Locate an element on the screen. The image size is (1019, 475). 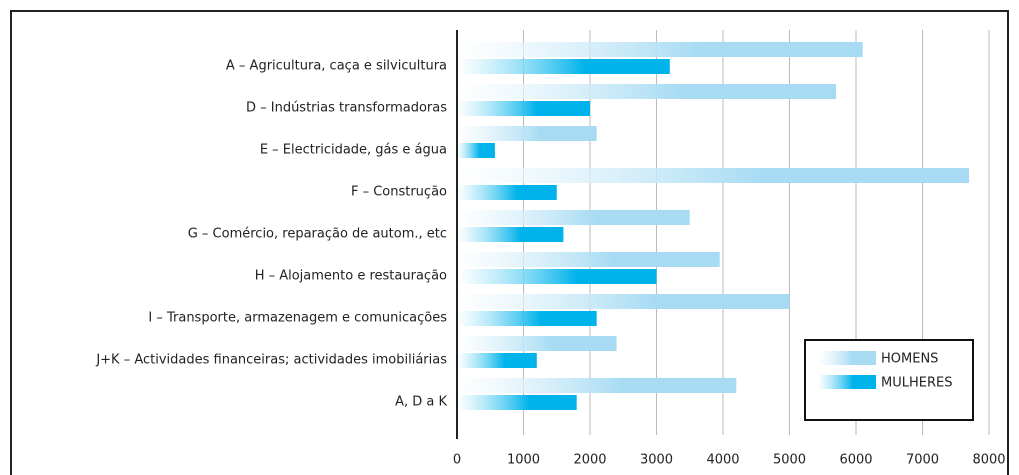
legend-label: HOMENS is located at coordinates (909, 359).